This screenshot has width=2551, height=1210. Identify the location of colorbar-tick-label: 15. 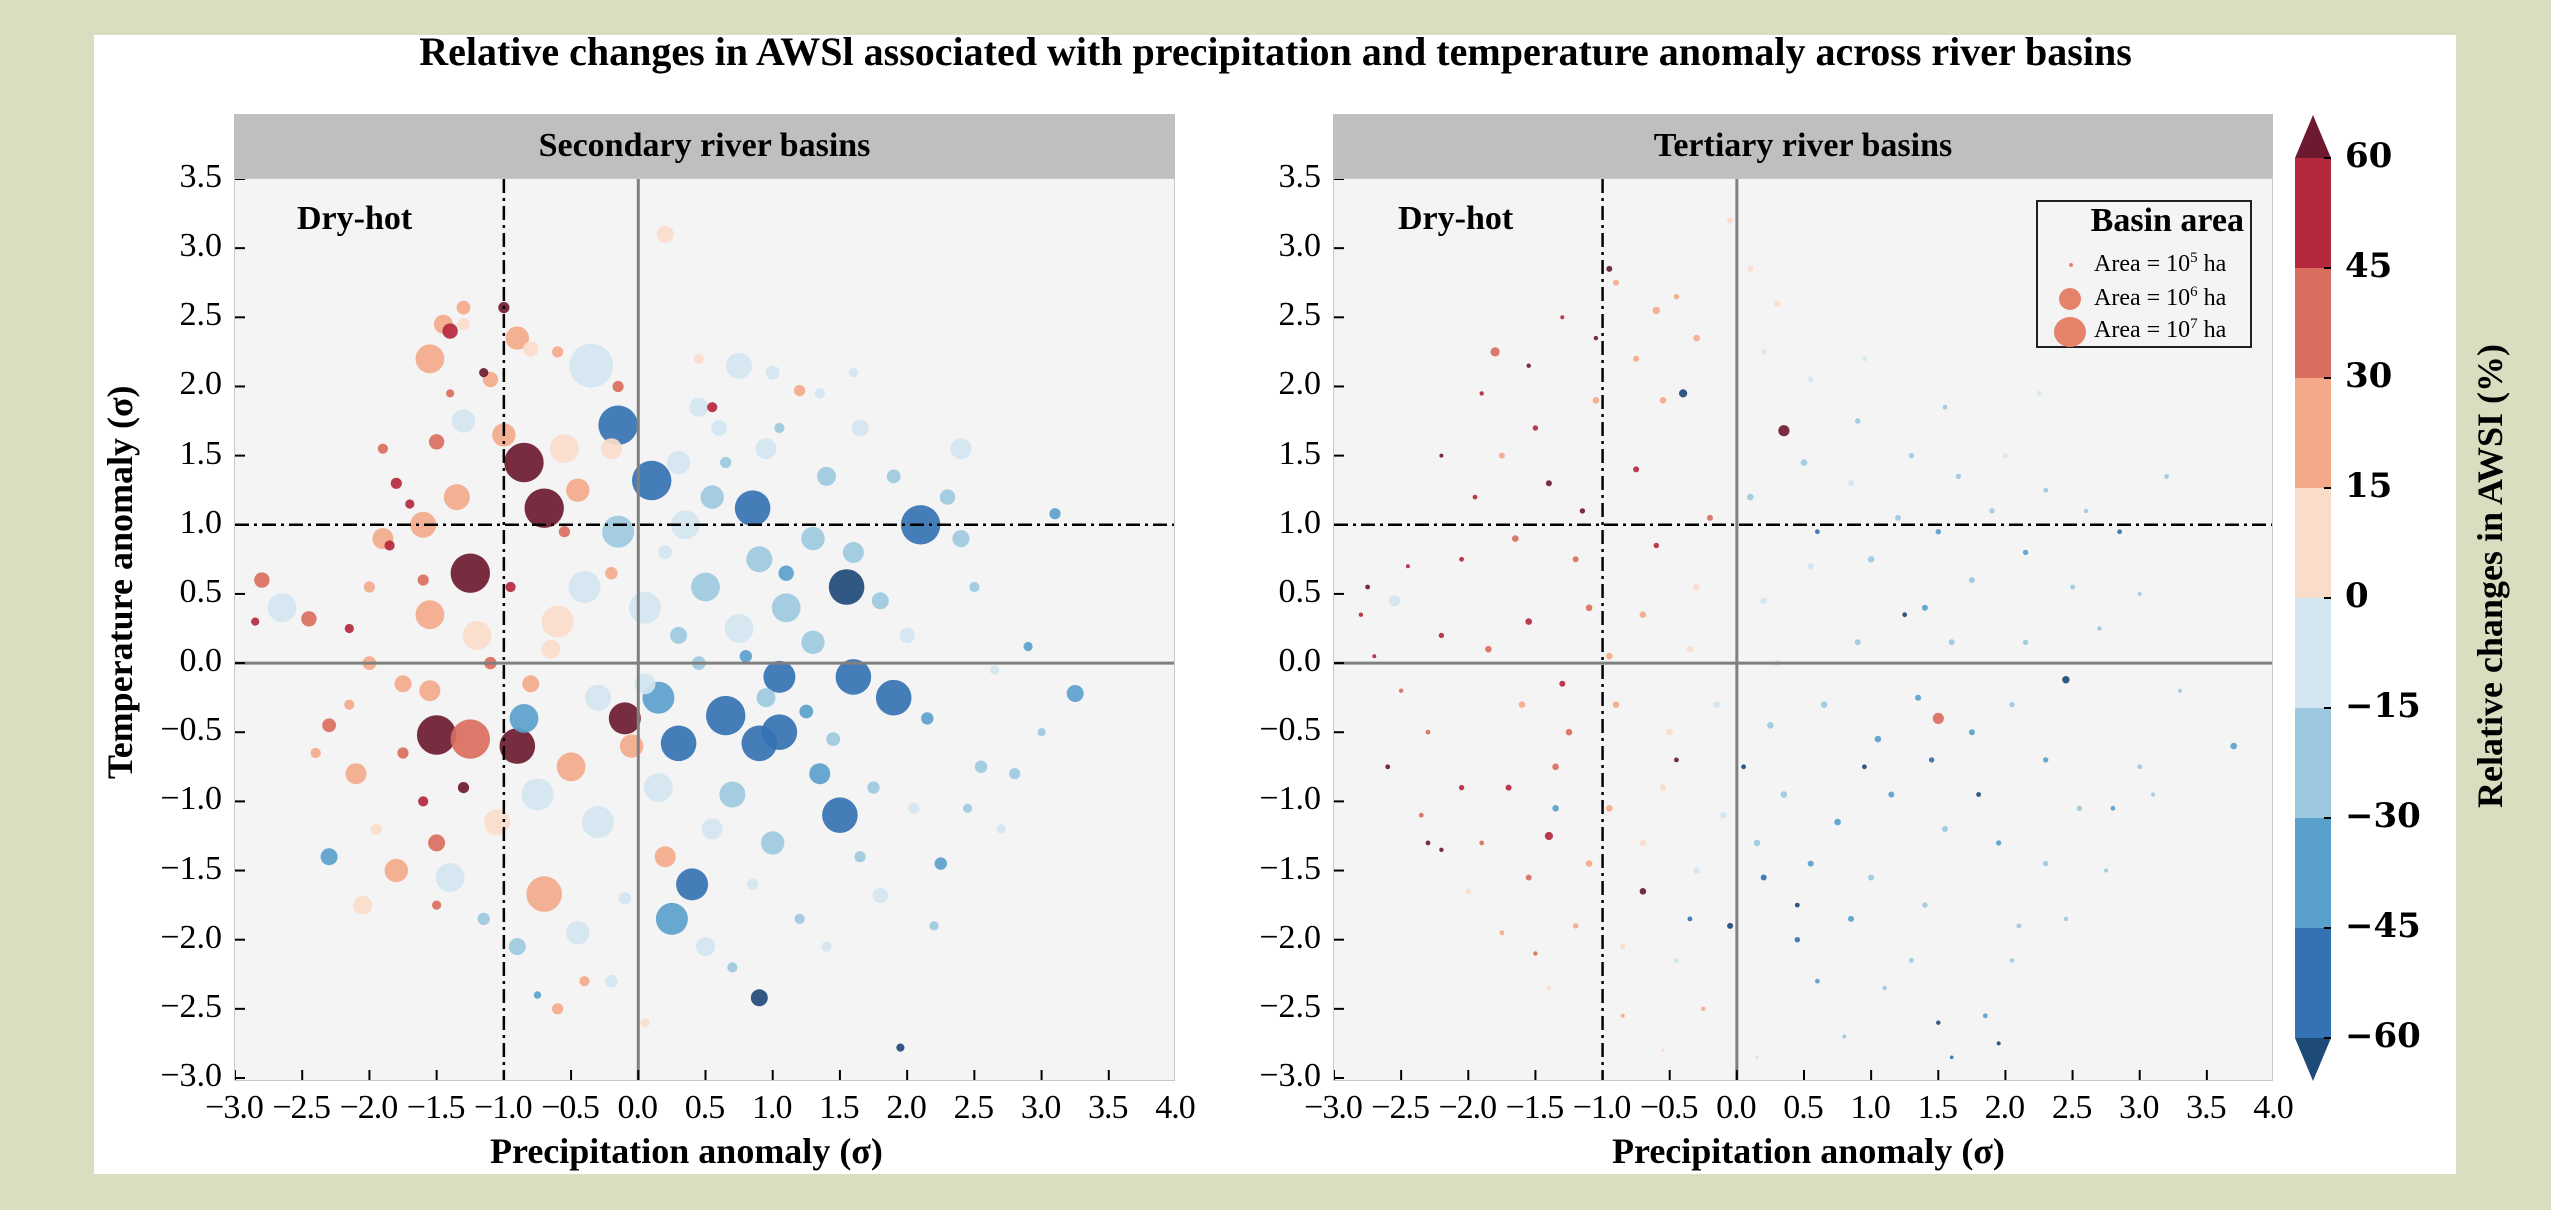
(2369, 486).